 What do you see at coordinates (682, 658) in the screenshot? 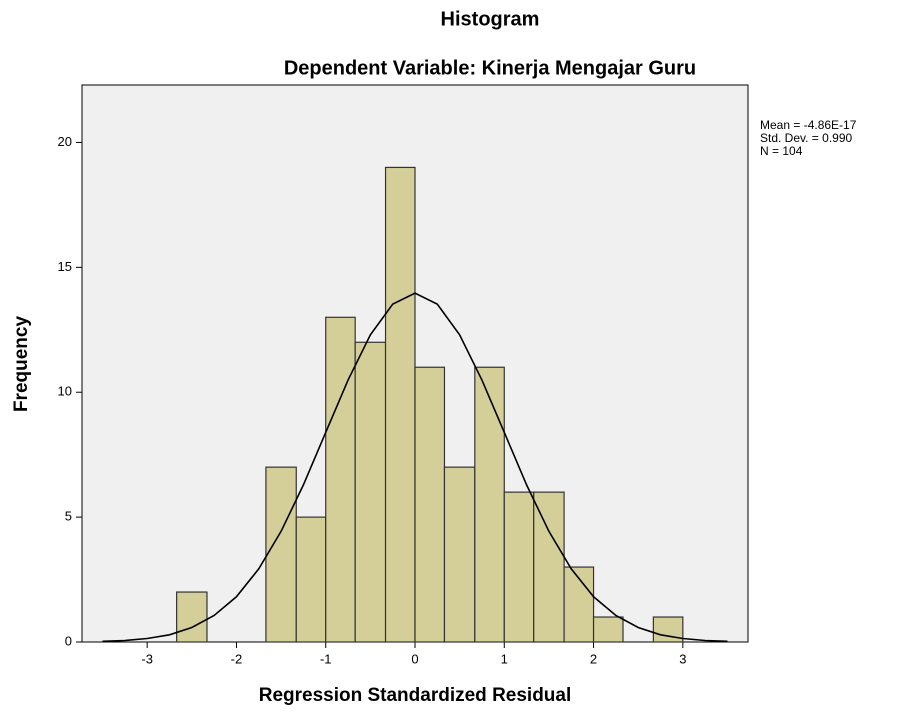
I see `x-tick-label: 3` at bounding box center [682, 658].